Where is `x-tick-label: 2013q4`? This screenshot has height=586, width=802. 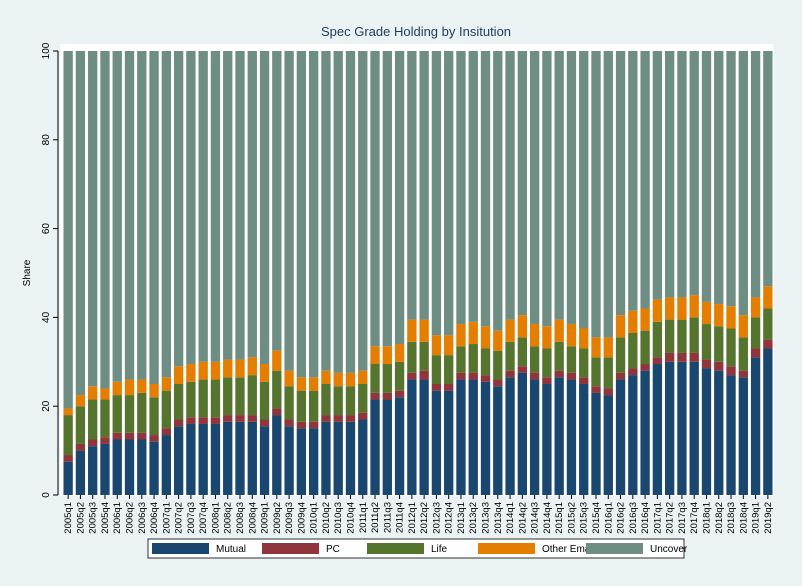 x-tick-label: 2013q4 is located at coordinates (498, 518).